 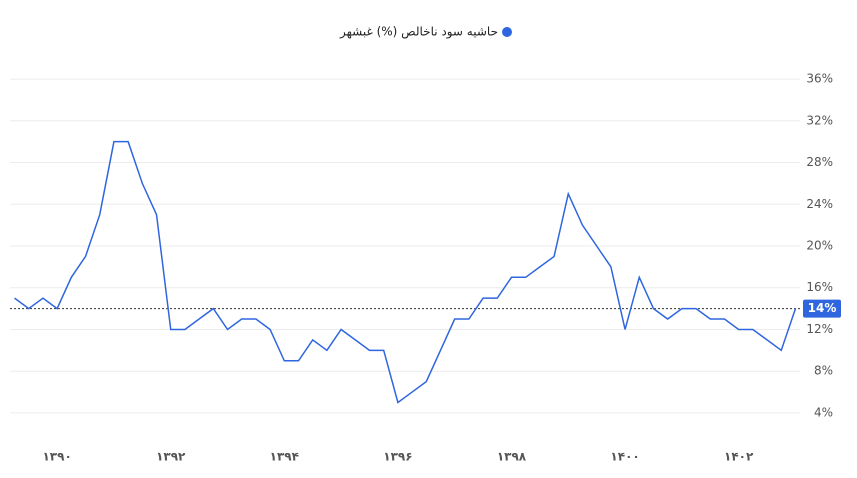 I want to click on legend-label: حاشیه سود ناخالص (%) غبشهر, so click(x=418, y=32).